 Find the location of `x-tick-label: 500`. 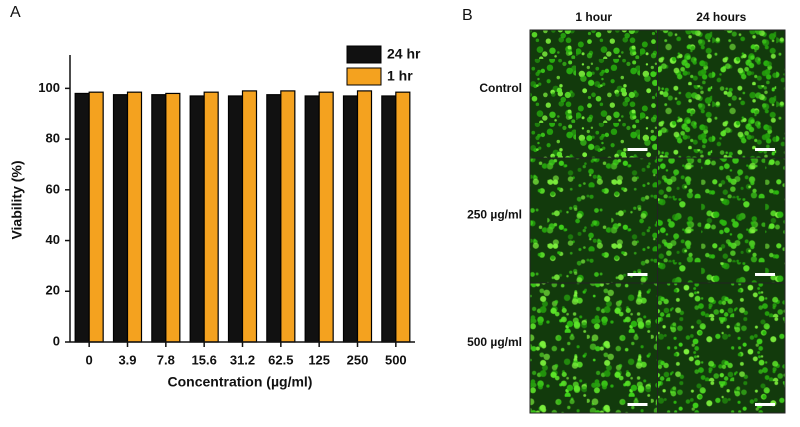

x-tick-label: 500 is located at coordinates (396, 359).